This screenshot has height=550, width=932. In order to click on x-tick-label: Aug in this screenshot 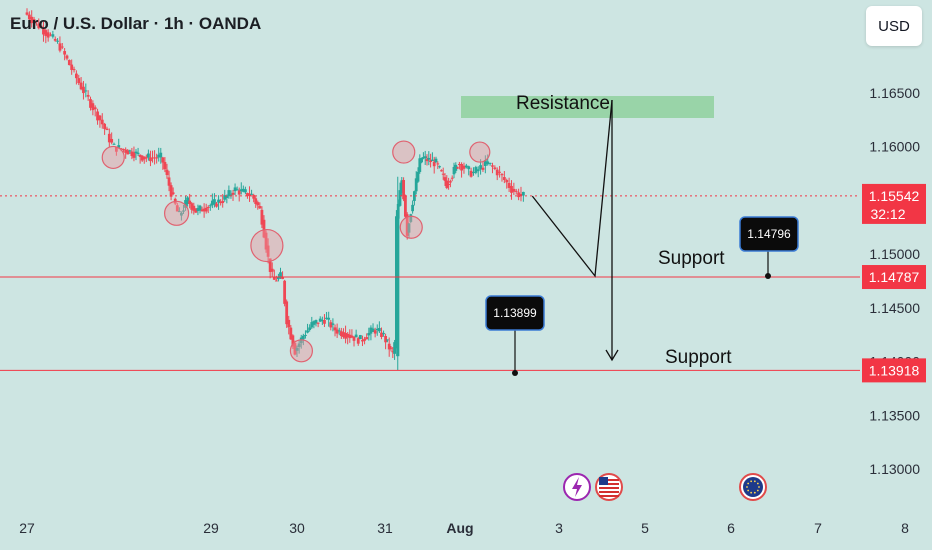, I will do `click(459, 528)`.